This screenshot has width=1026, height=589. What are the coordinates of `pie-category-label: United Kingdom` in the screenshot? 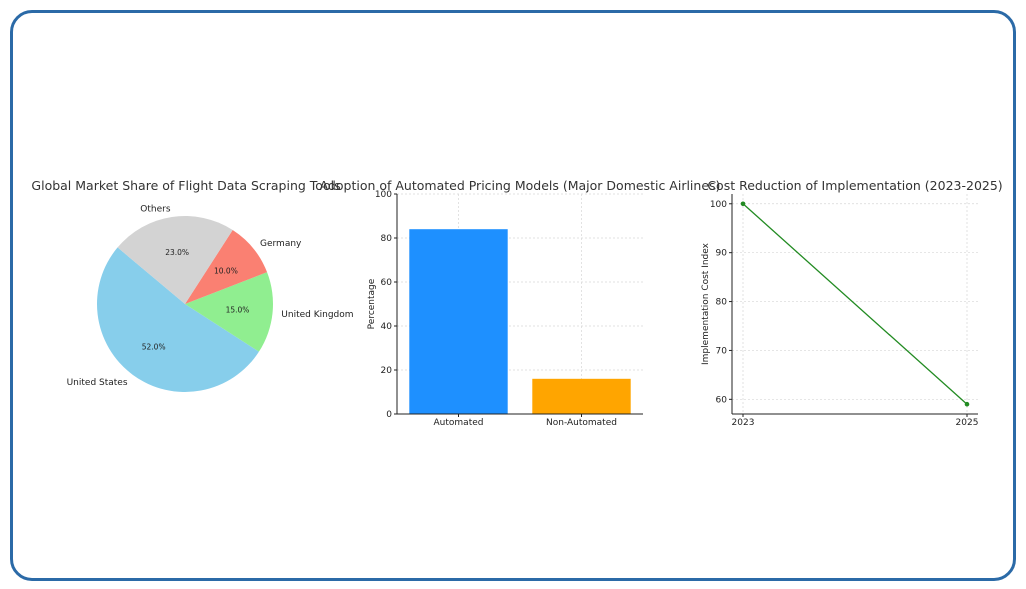 It's located at (317, 315).